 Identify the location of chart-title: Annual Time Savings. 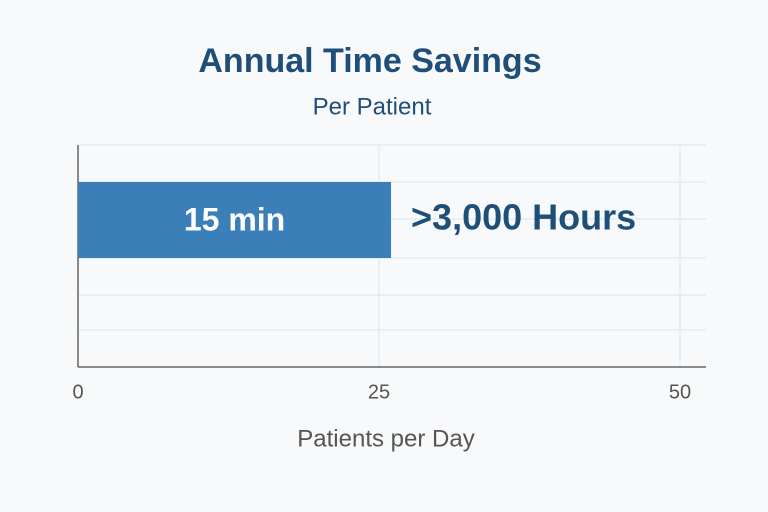
(369, 61).